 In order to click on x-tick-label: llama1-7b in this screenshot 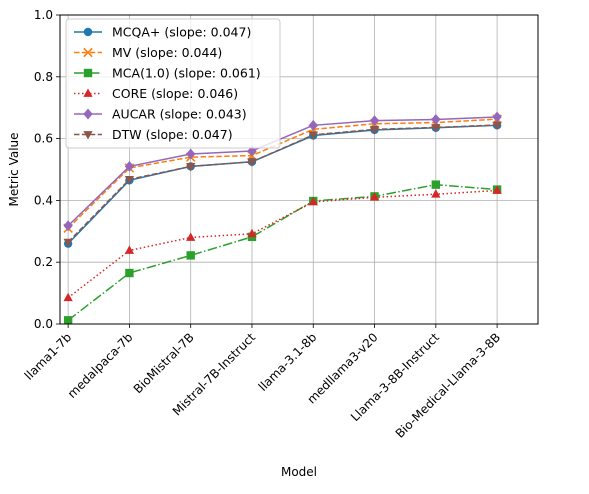, I will do `click(48, 356)`.